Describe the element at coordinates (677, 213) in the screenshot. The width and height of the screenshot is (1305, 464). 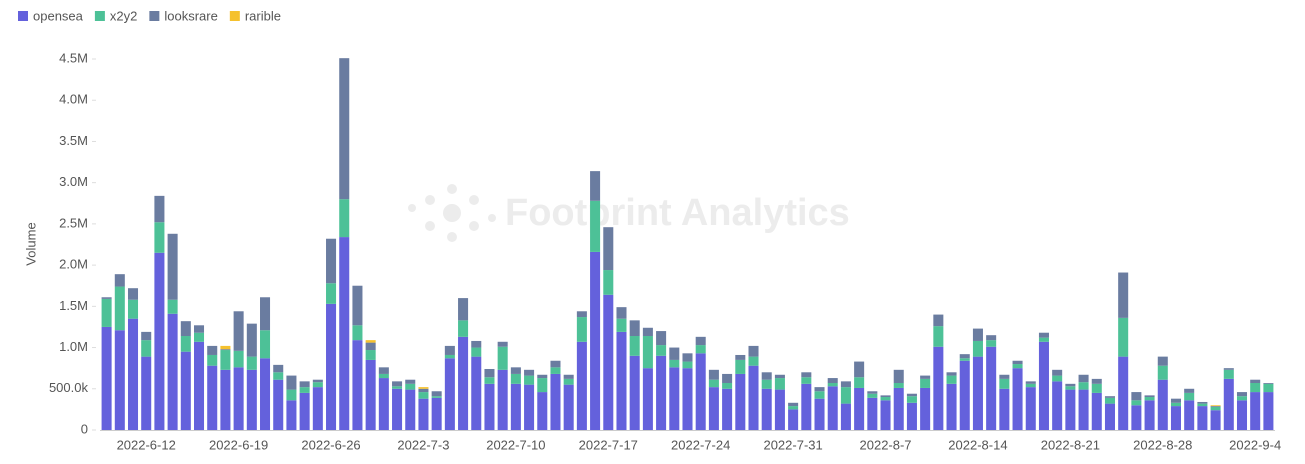
I see `watermark: Footprint Analytics` at that location.